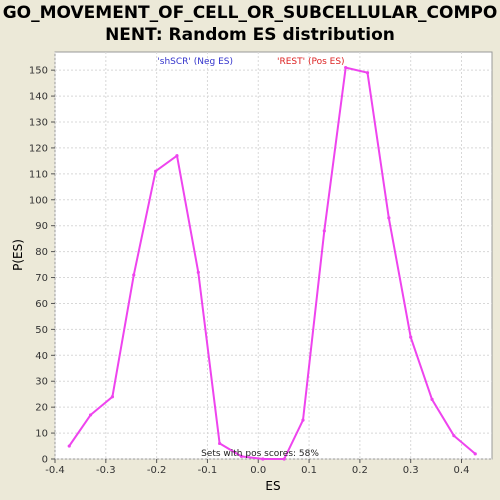  What do you see at coordinates (41, 408) in the screenshot?
I see `y-tick-label: 20` at bounding box center [41, 408].